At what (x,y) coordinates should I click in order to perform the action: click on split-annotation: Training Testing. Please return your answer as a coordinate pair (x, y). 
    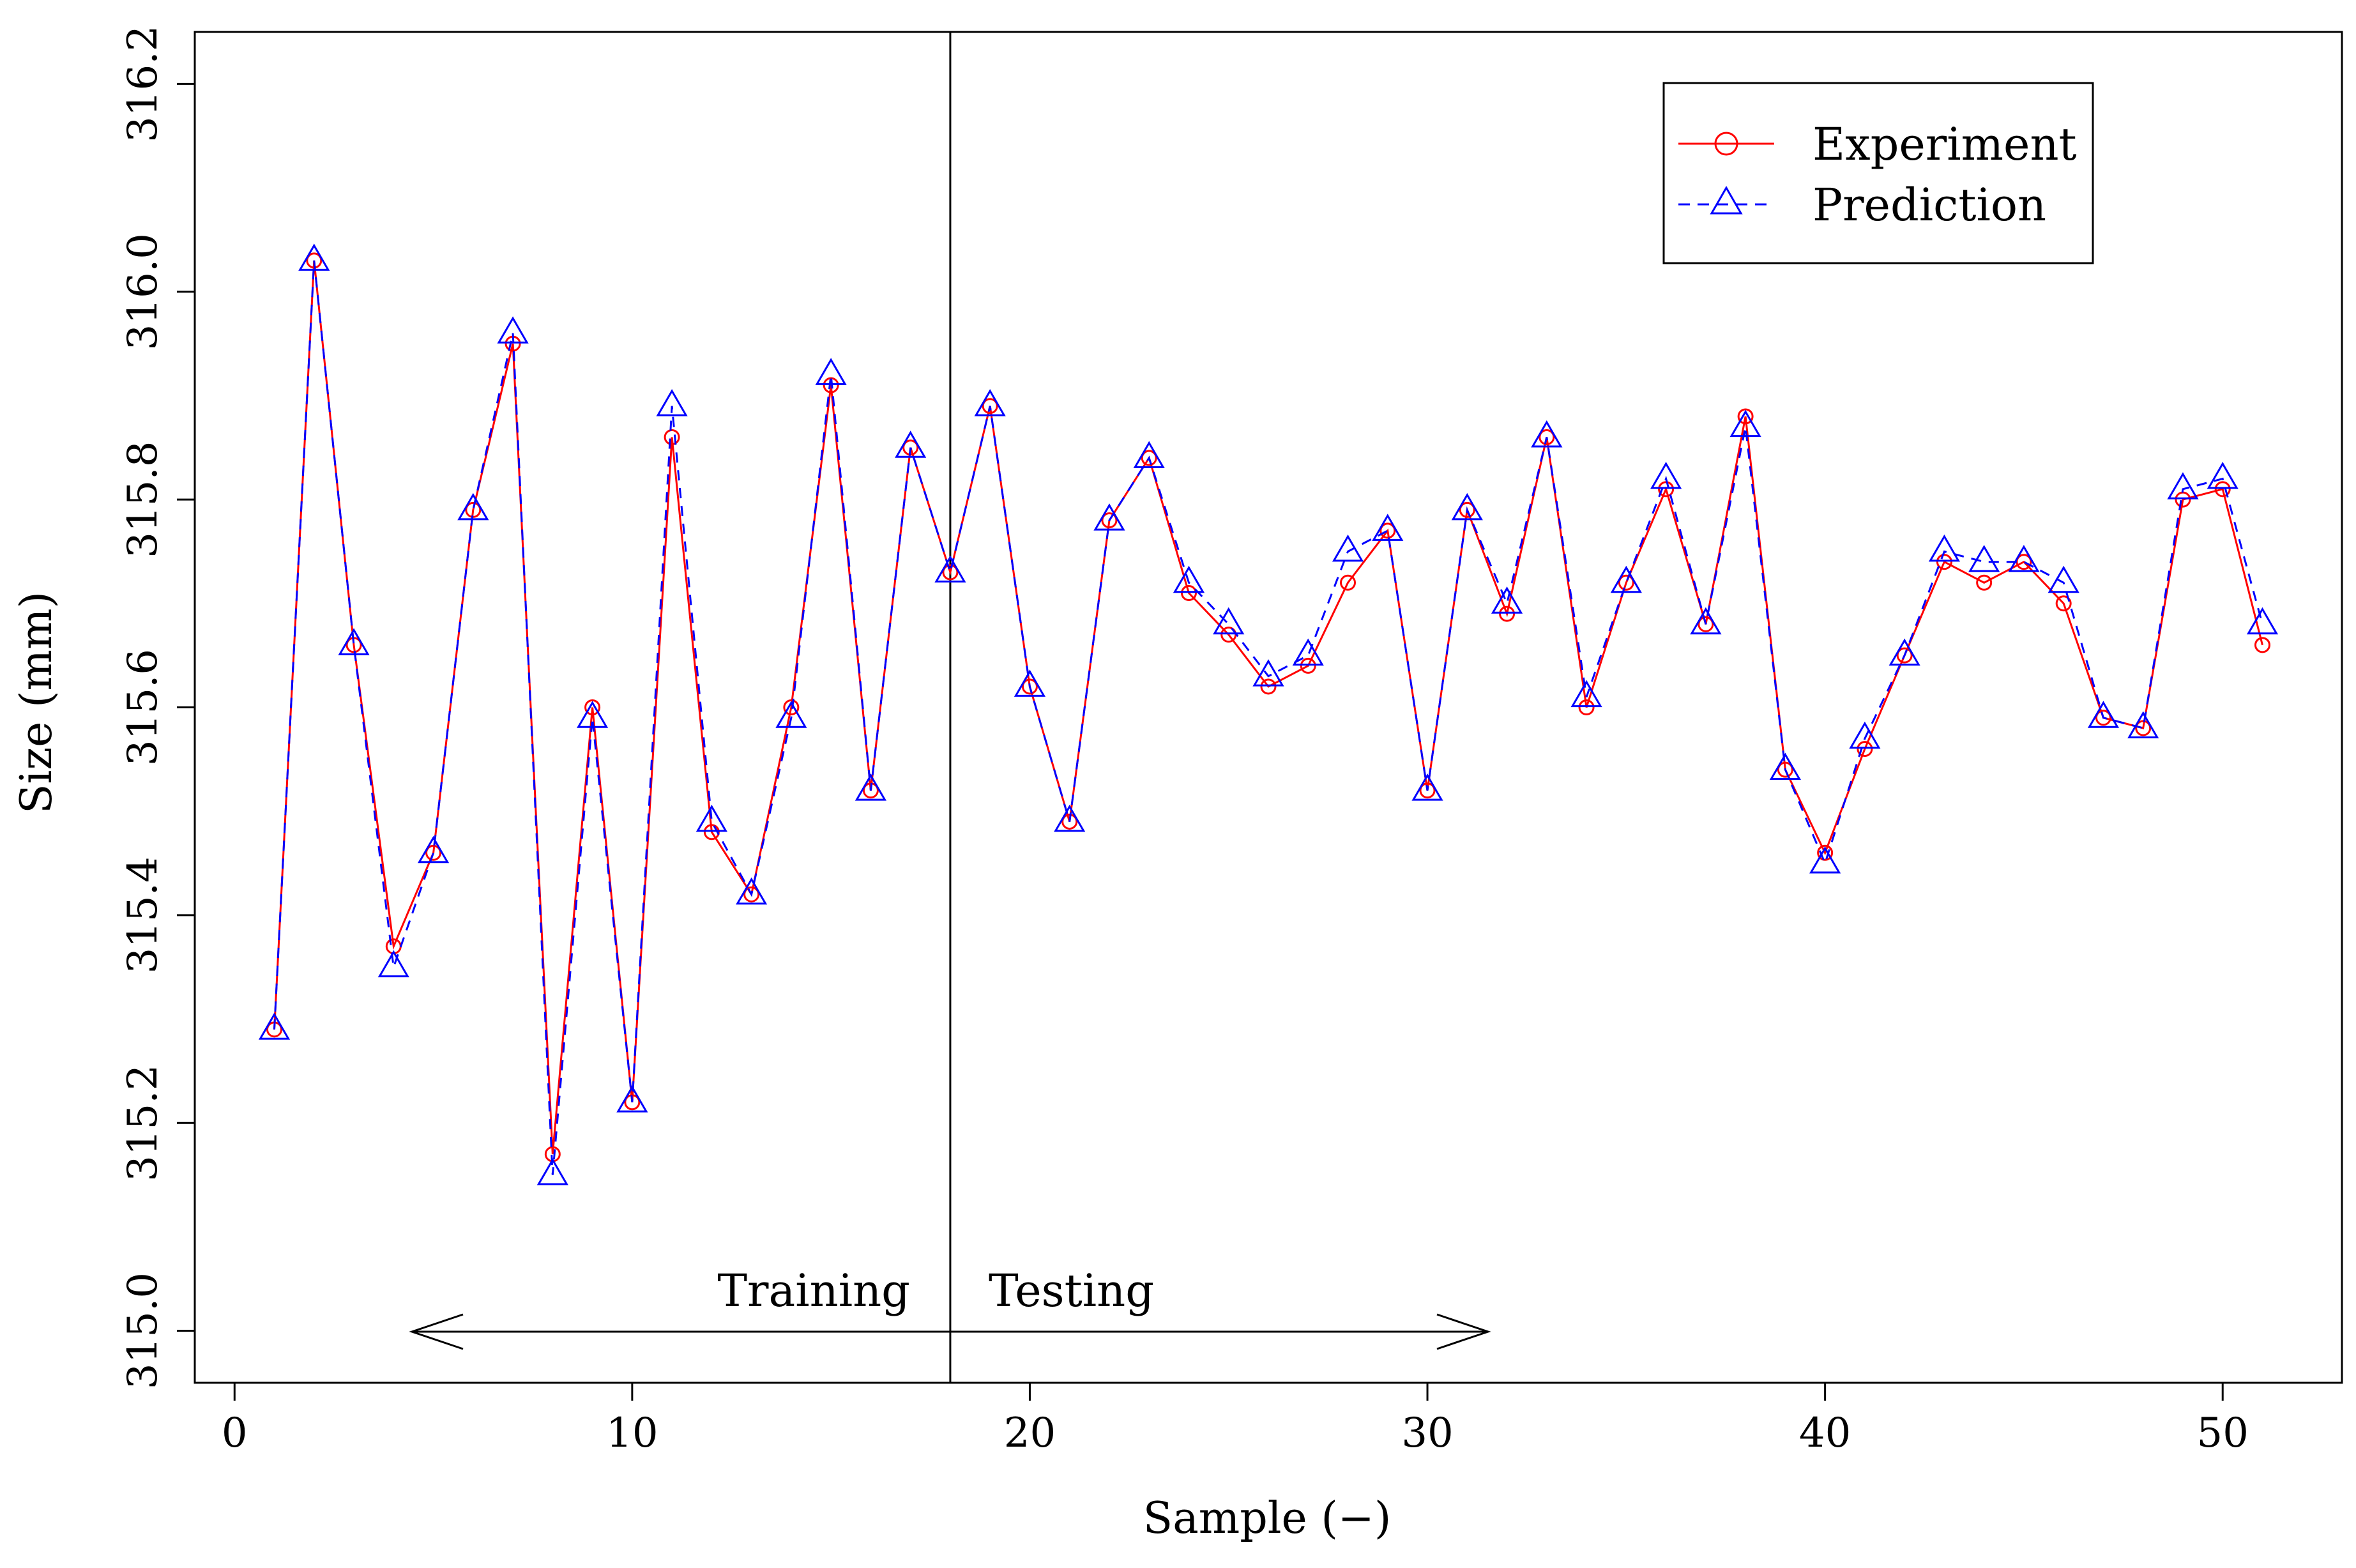
    Looking at the image, I should click on (950, 1307).